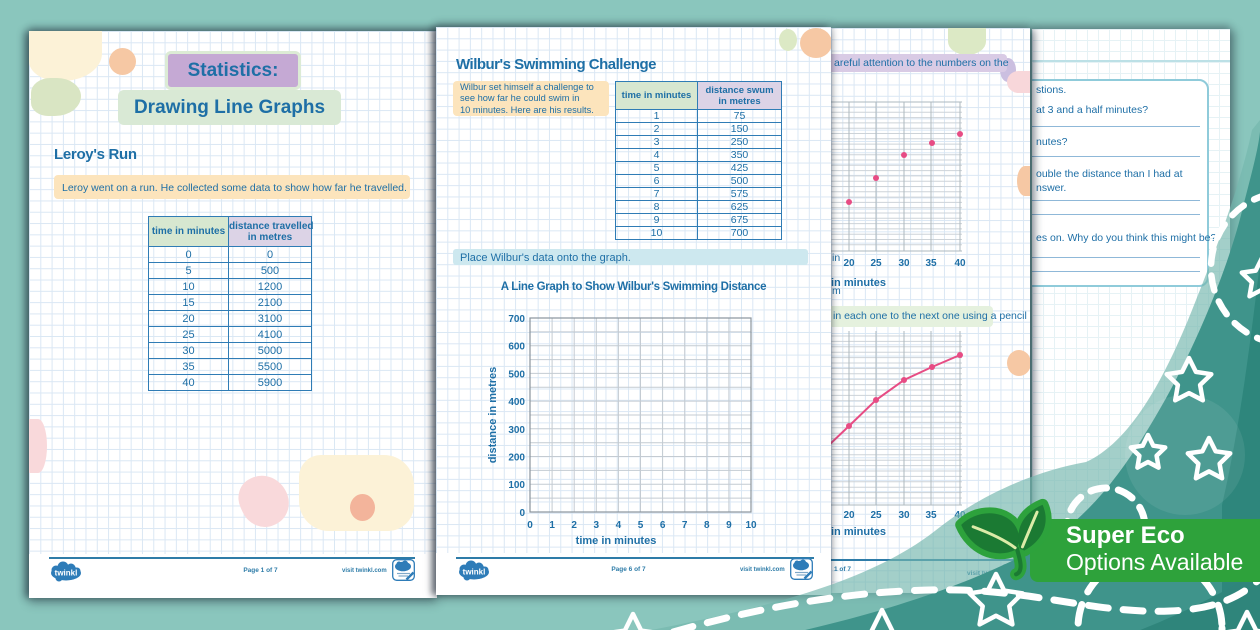 This screenshot has width=1260, height=630. What do you see at coordinates (516, 347) in the screenshot?
I see `svg-text: 600` at bounding box center [516, 347].